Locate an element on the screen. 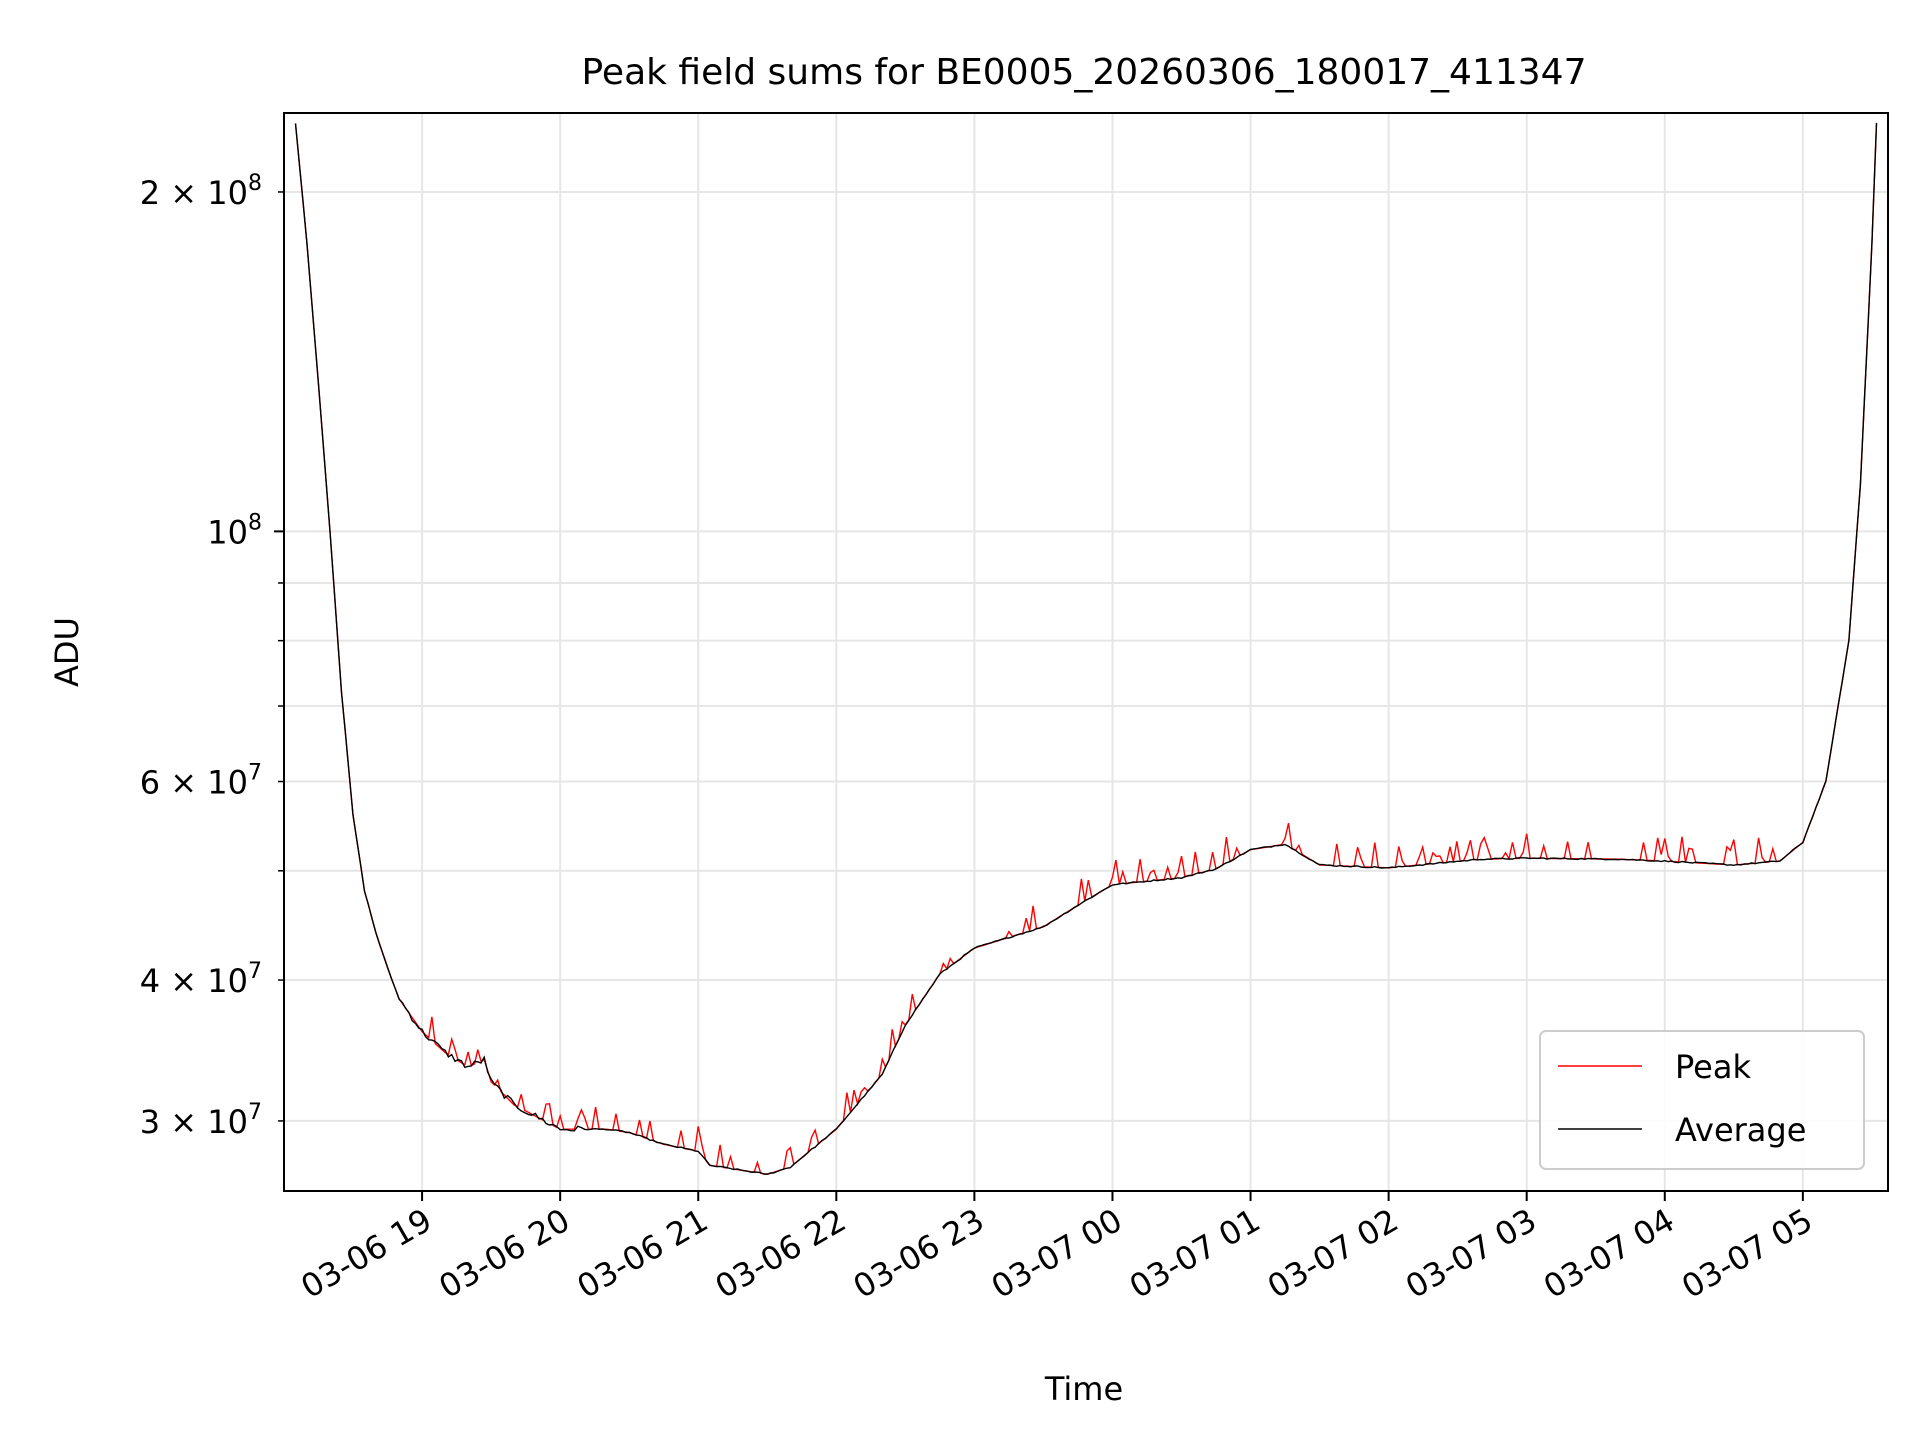  x-axis-label: Time is located at coordinates (1083, 1389).